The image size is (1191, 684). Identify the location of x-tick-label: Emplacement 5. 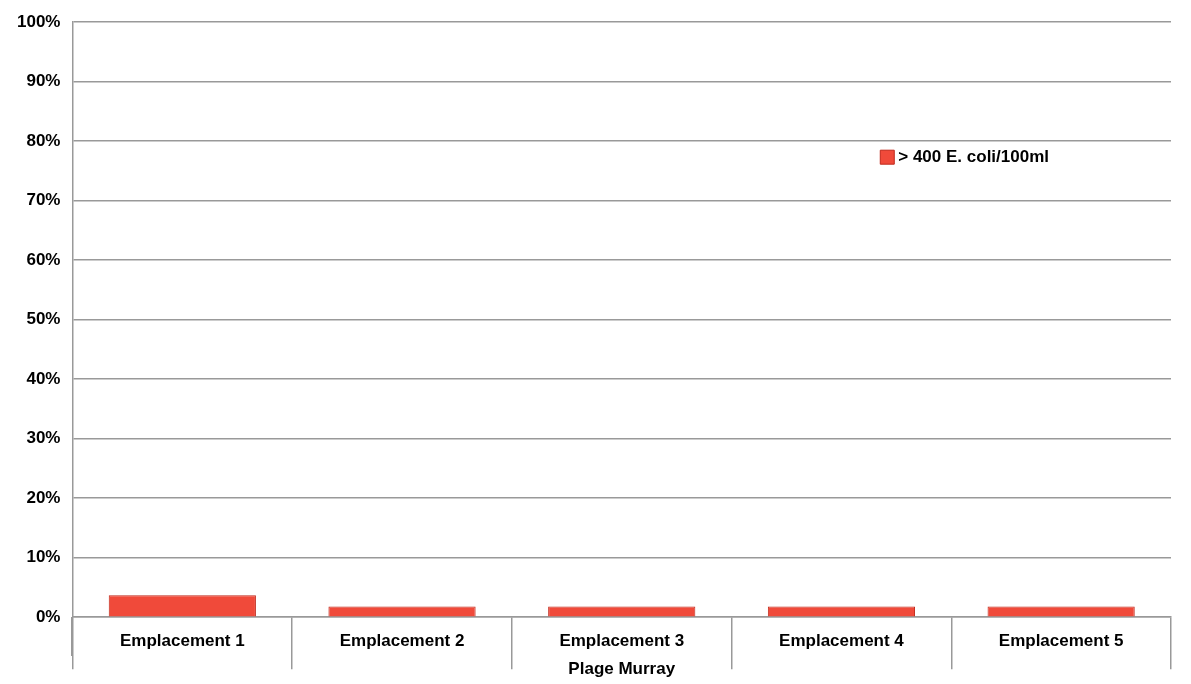
(1061, 641).